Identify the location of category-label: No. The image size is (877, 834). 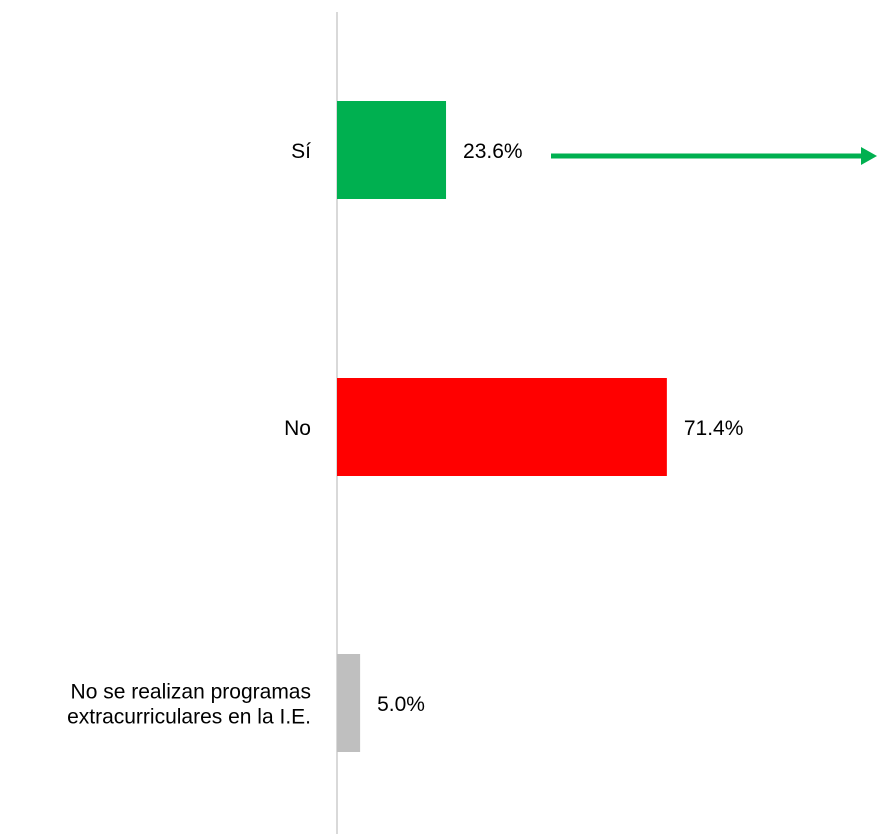
(297, 428).